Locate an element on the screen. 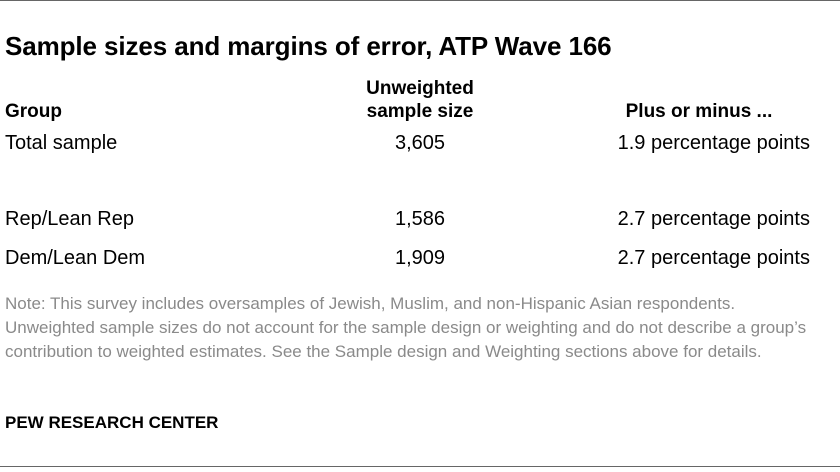 This screenshot has width=840, height=472. top-rule is located at coordinates (420, 0).